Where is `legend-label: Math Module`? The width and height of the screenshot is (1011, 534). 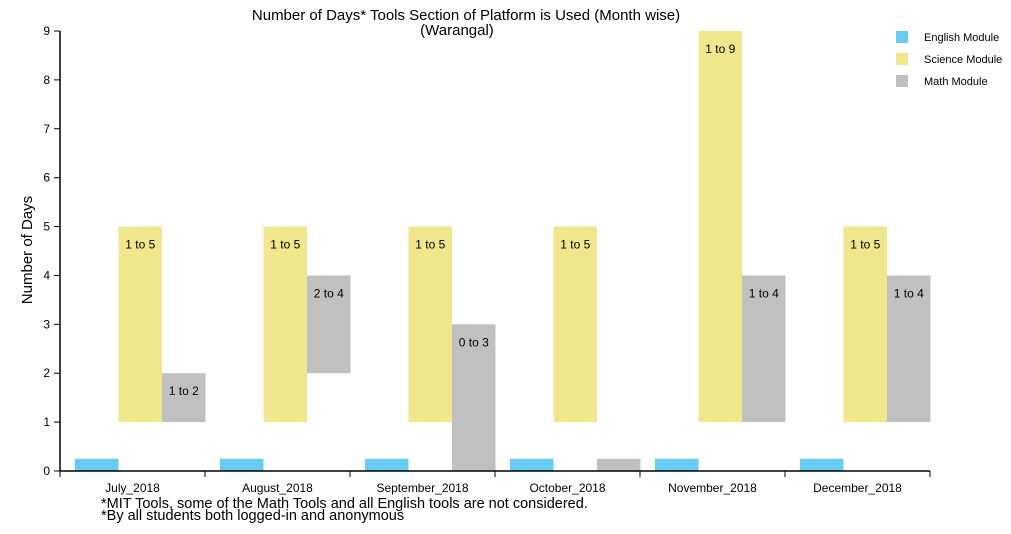 legend-label: Math Module is located at coordinates (956, 82).